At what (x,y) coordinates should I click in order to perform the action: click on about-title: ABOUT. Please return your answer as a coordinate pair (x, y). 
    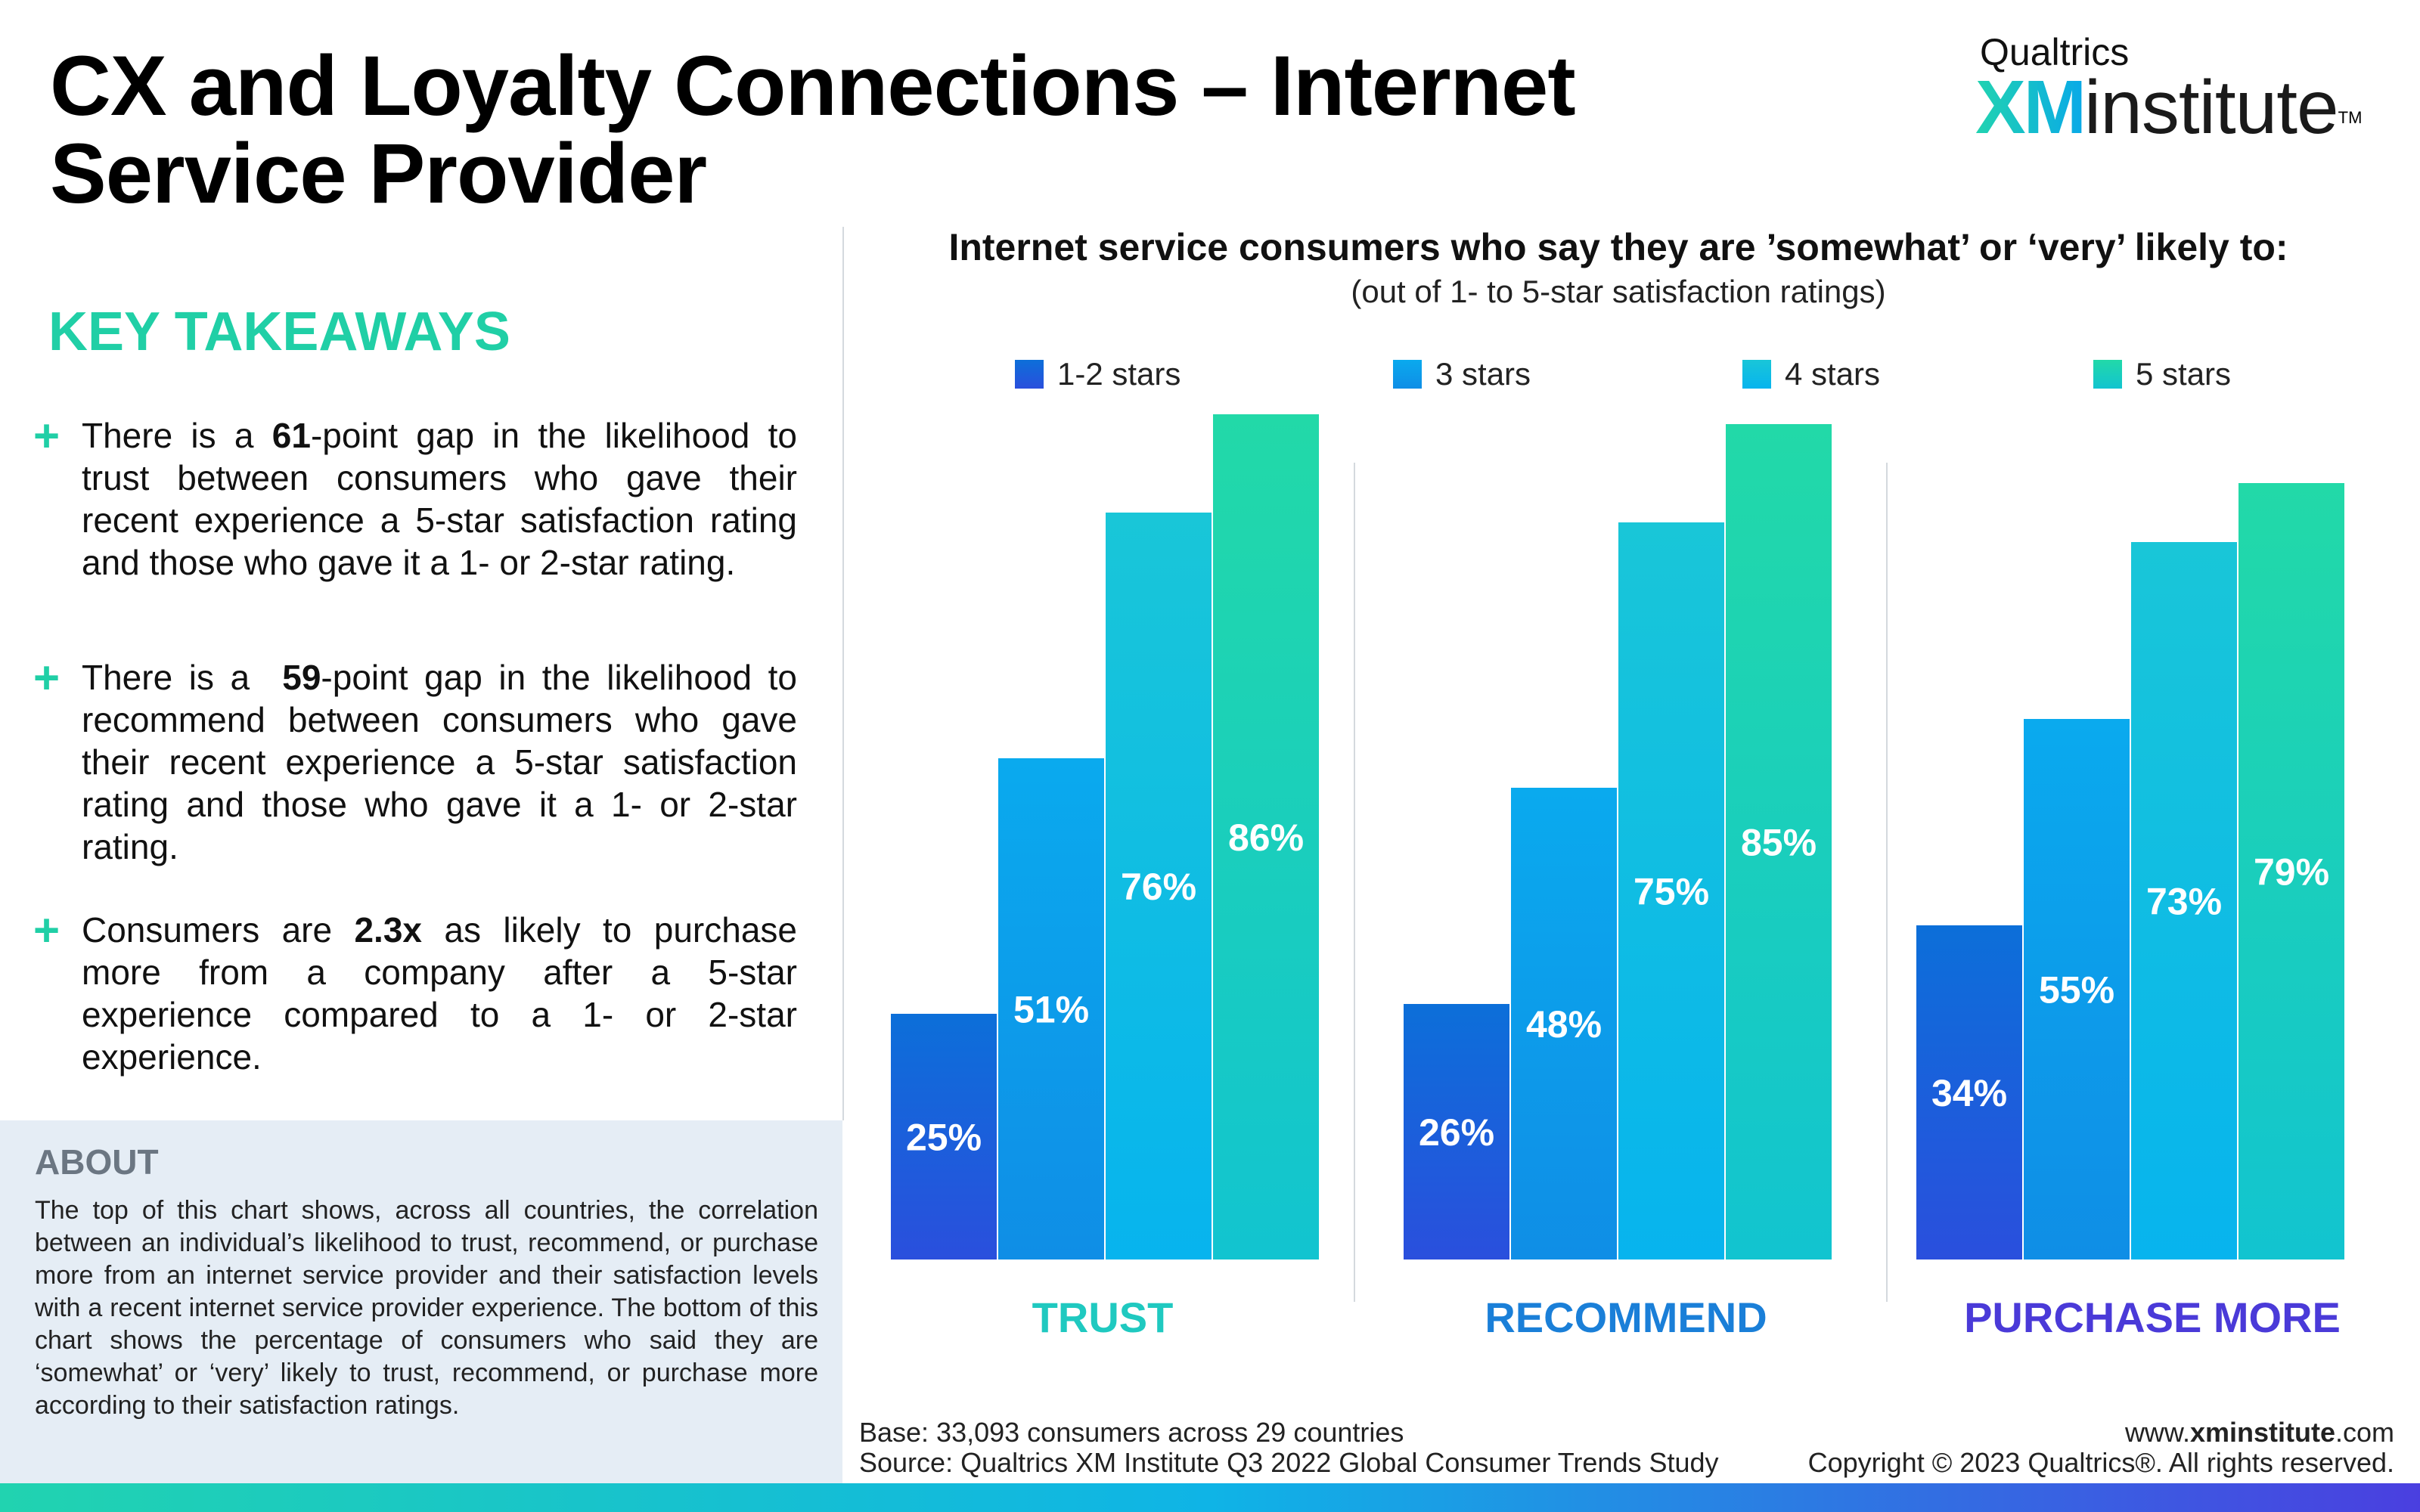
    Looking at the image, I should click on (97, 1162).